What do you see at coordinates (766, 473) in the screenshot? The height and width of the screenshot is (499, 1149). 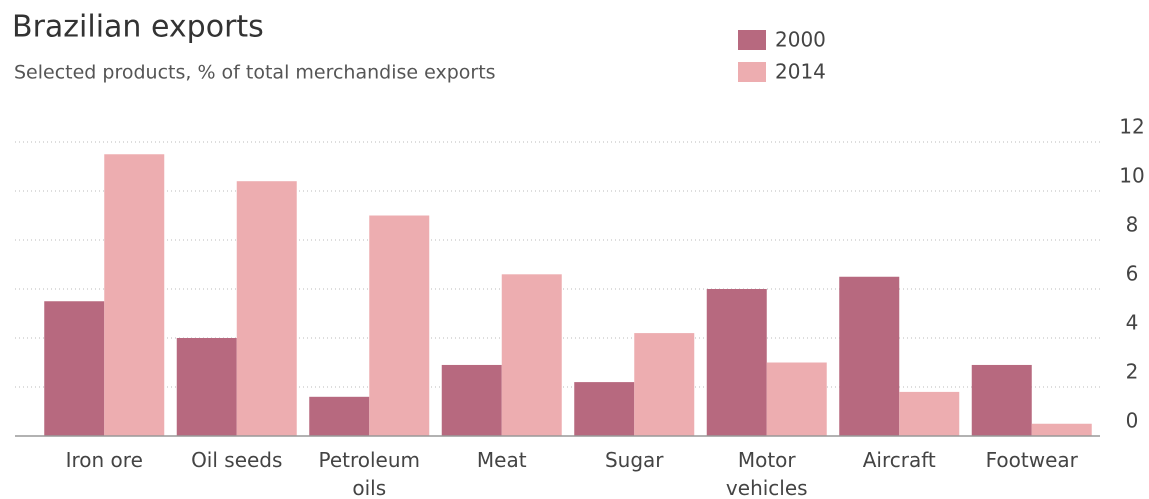 I see `x-tick-label: Motor vehicles` at bounding box center [766, 473].